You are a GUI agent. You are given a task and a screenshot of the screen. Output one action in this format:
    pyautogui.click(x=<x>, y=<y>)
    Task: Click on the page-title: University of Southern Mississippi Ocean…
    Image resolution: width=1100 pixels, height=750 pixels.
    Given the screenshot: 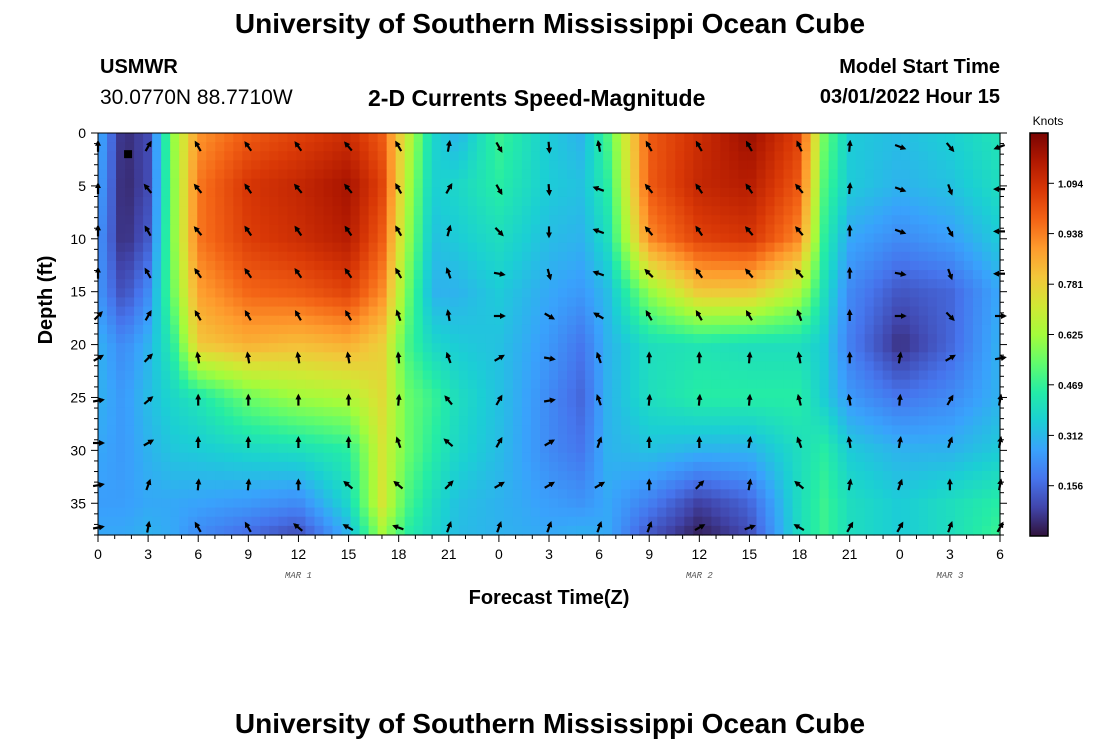 What is the action you would take?
    pyautogui.click(x=550, y=23)
    